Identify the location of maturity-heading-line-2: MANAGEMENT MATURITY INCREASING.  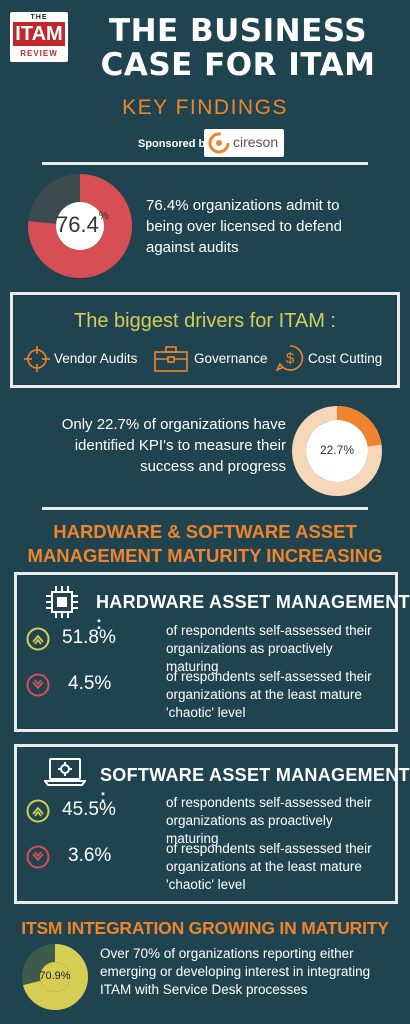
(205, 555).